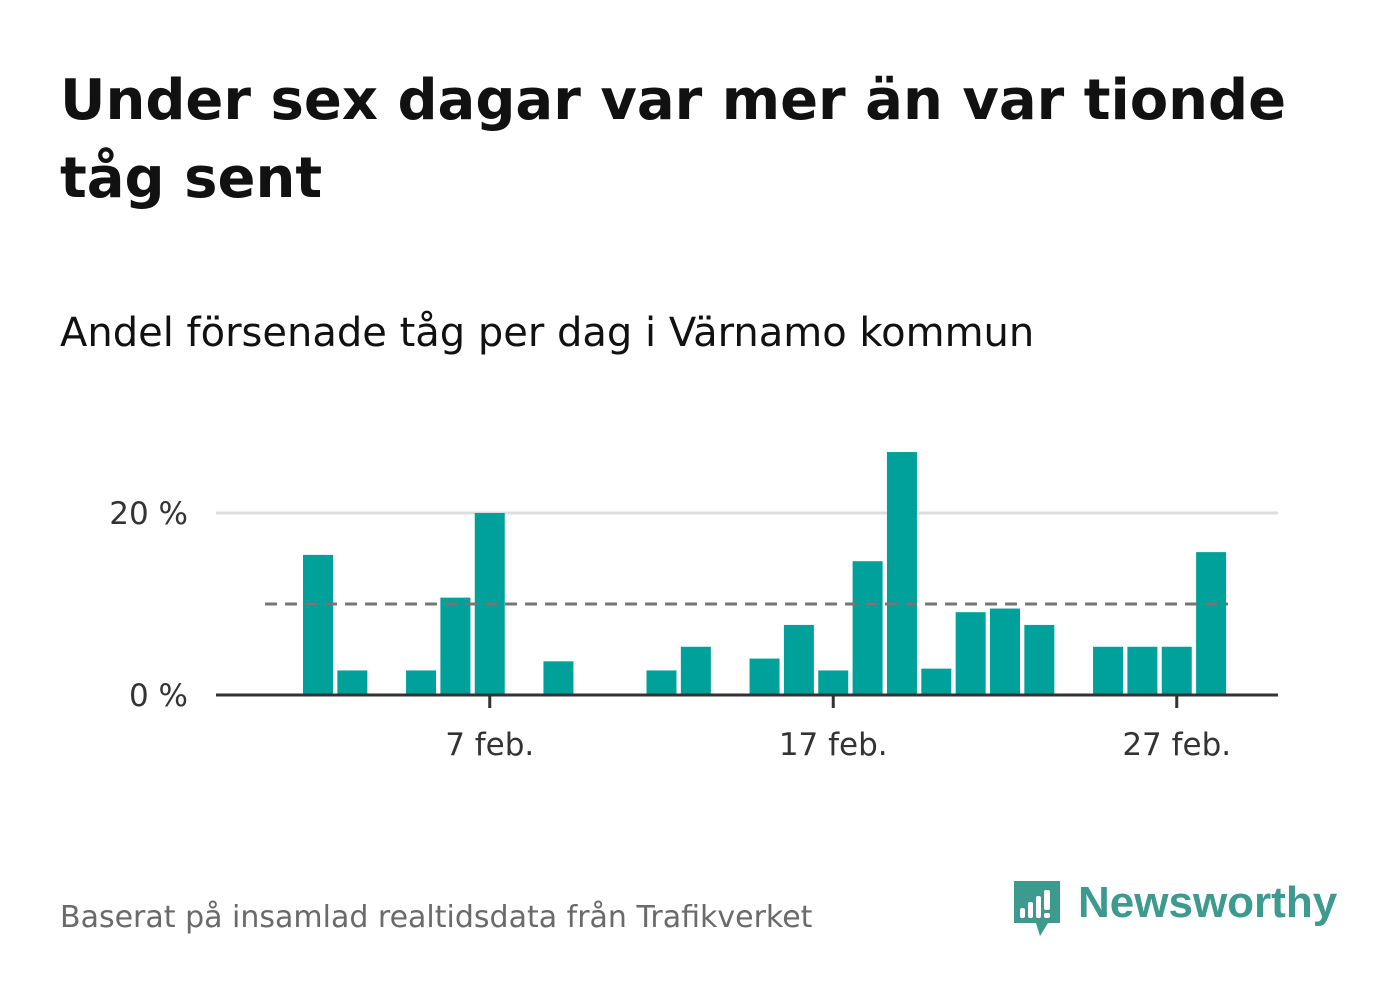 This screenshot has height=999, width=1382. I want to click on bar-19feb, so click(901, 573).